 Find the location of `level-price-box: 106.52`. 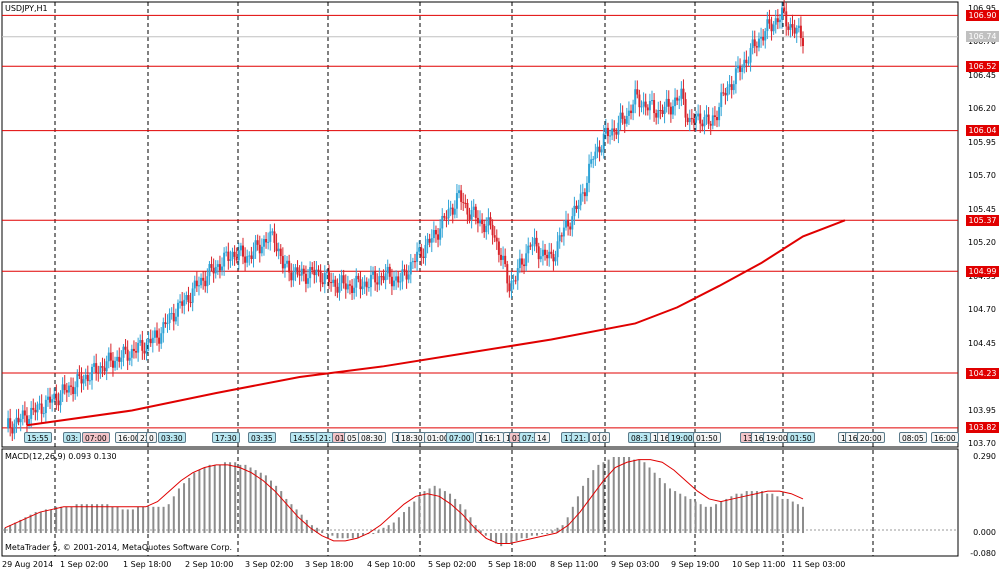

level-price-box: 106.52 is located at coordinates (982, 66).